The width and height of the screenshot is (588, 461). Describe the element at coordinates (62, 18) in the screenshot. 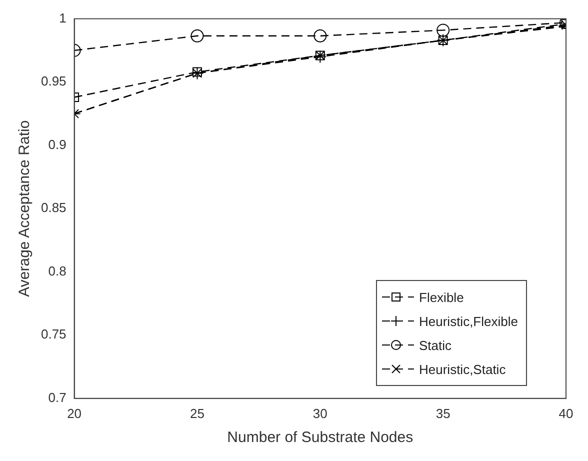

I see `y-tick-label: 1` at that location.